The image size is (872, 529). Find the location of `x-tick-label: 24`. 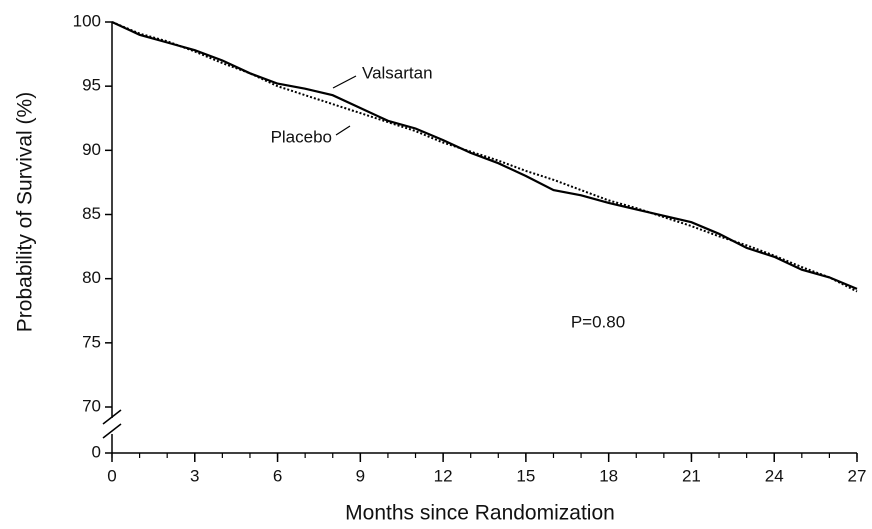

x-tick-label: 24 is located at coordinates (774, 475).